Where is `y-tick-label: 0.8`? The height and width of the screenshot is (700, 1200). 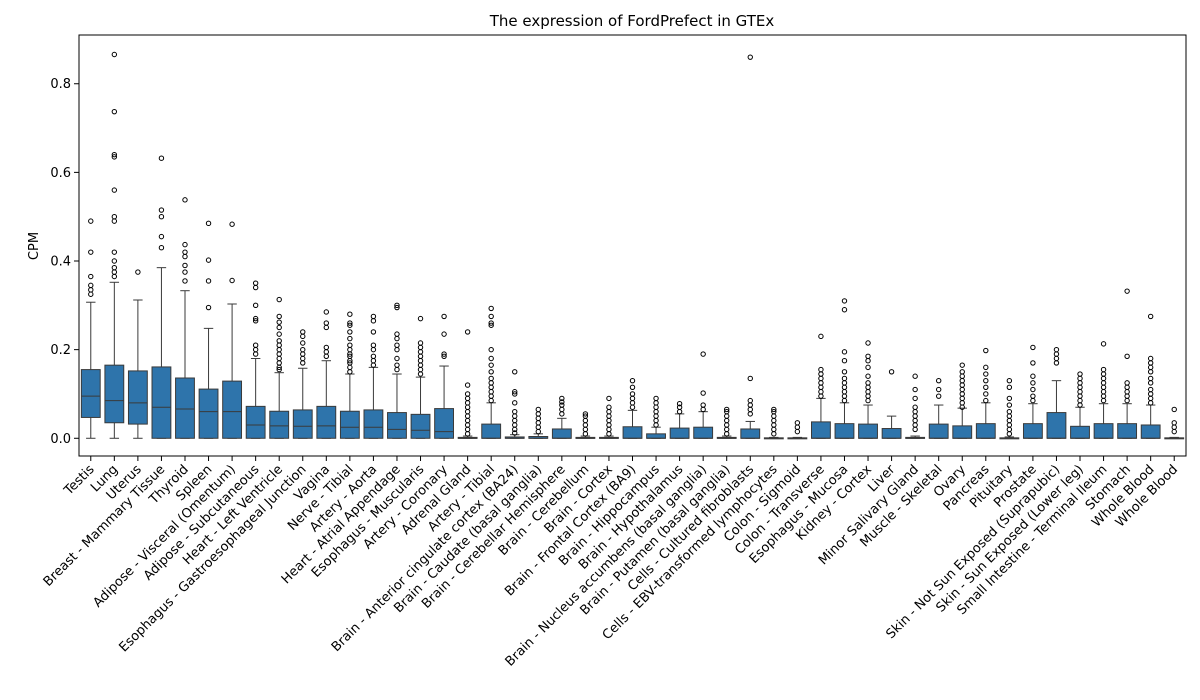
y-tick-label: 0.8 is located at coordinates (60, 84).